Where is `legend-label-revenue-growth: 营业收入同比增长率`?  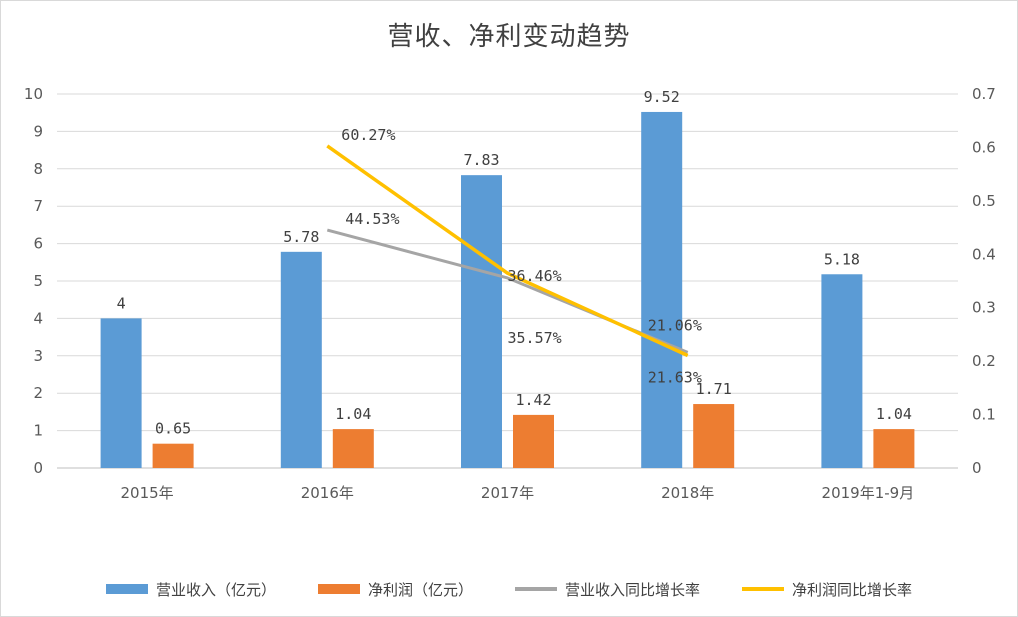
legend-label-revenue-growth: 营业收入同比增长率 is located at coordinates (633, 589).